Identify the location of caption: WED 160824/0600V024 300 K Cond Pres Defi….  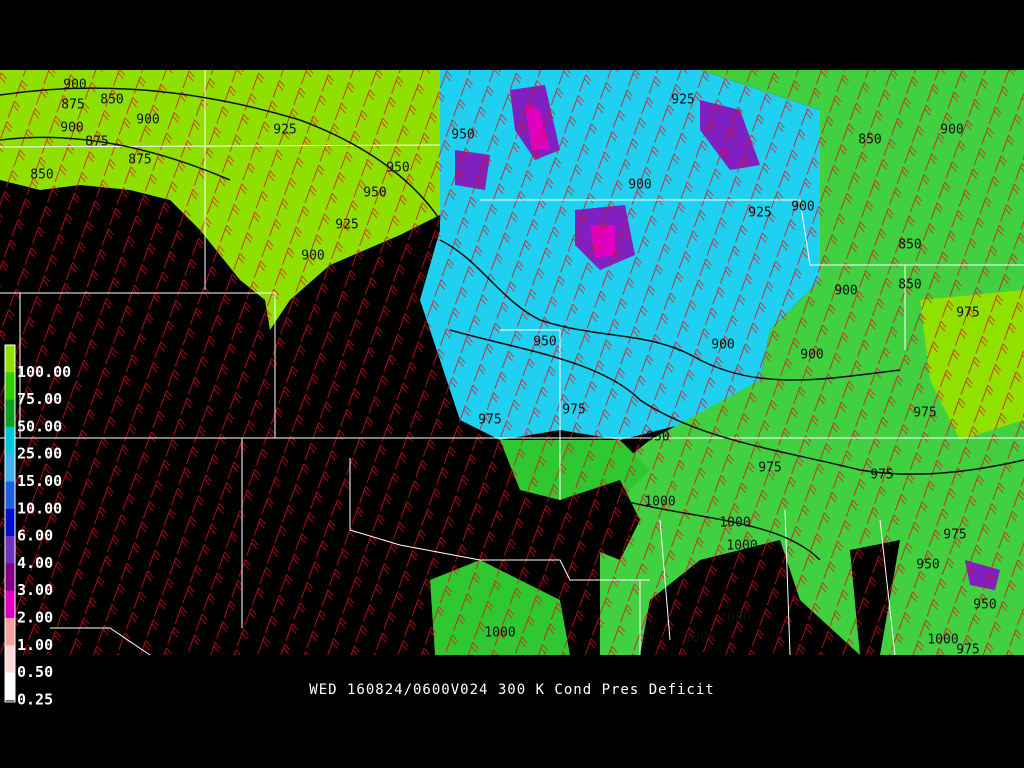
(511, 690).